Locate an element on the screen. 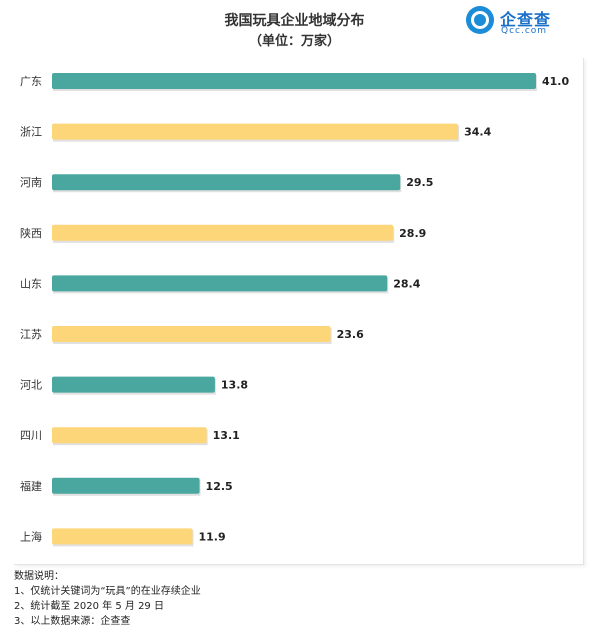 The image size is (589, 633). qcc-logo: 企查查 Qcc.com is located at coordinates (521, 22).